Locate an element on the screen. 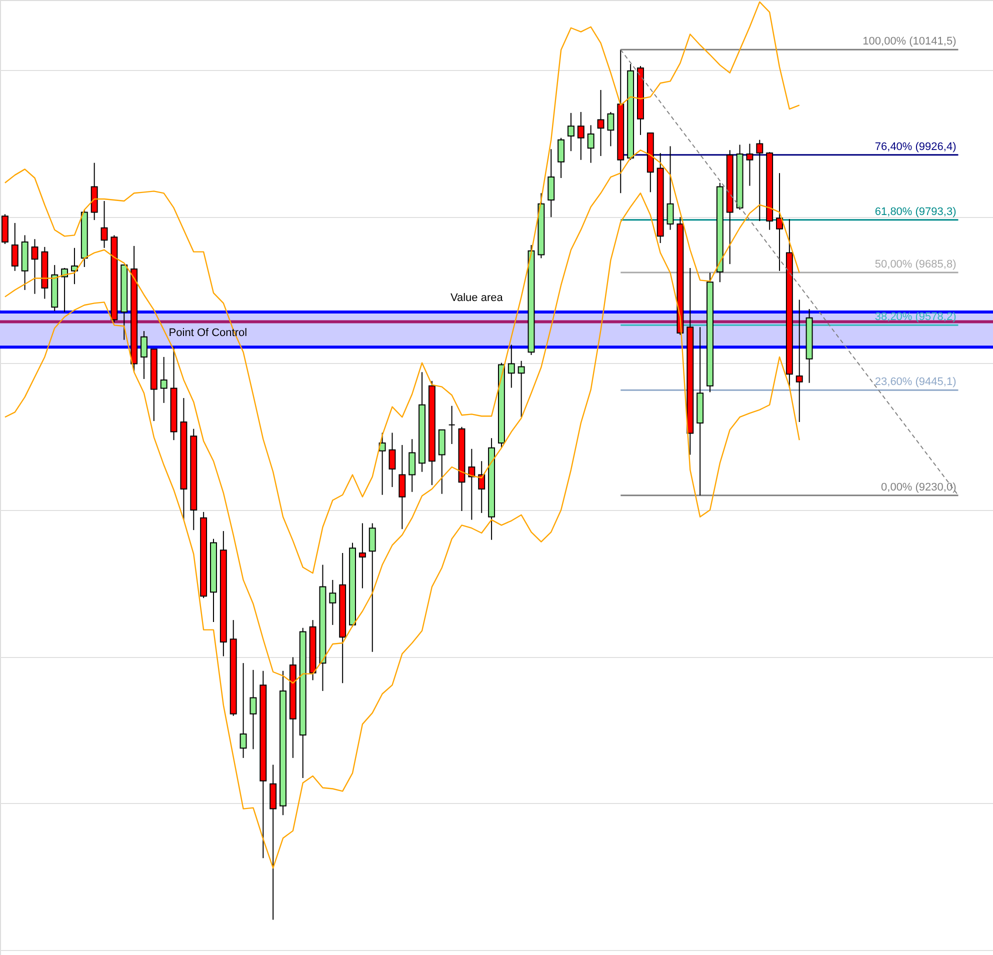 This screenshot has width=993, height=955. ref-line-label: 0,00% (9230,0) is located at coordinates (918, 487).